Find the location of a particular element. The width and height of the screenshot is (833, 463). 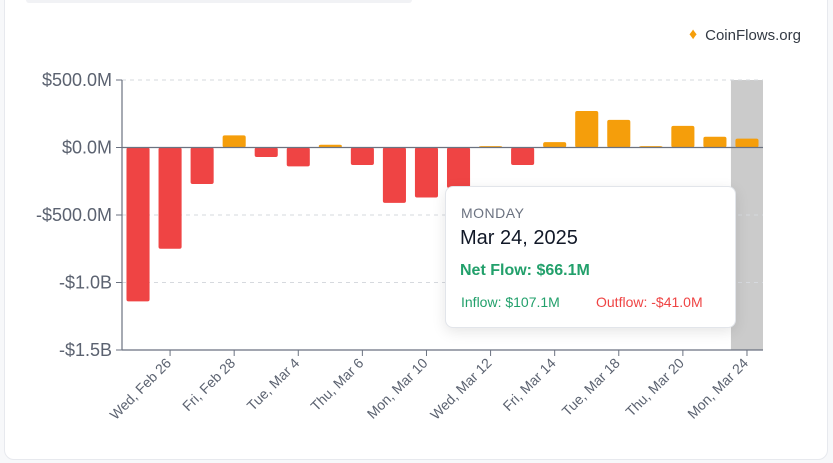

y-tick-label: -$1.5B is located at coordinates (85, 350).